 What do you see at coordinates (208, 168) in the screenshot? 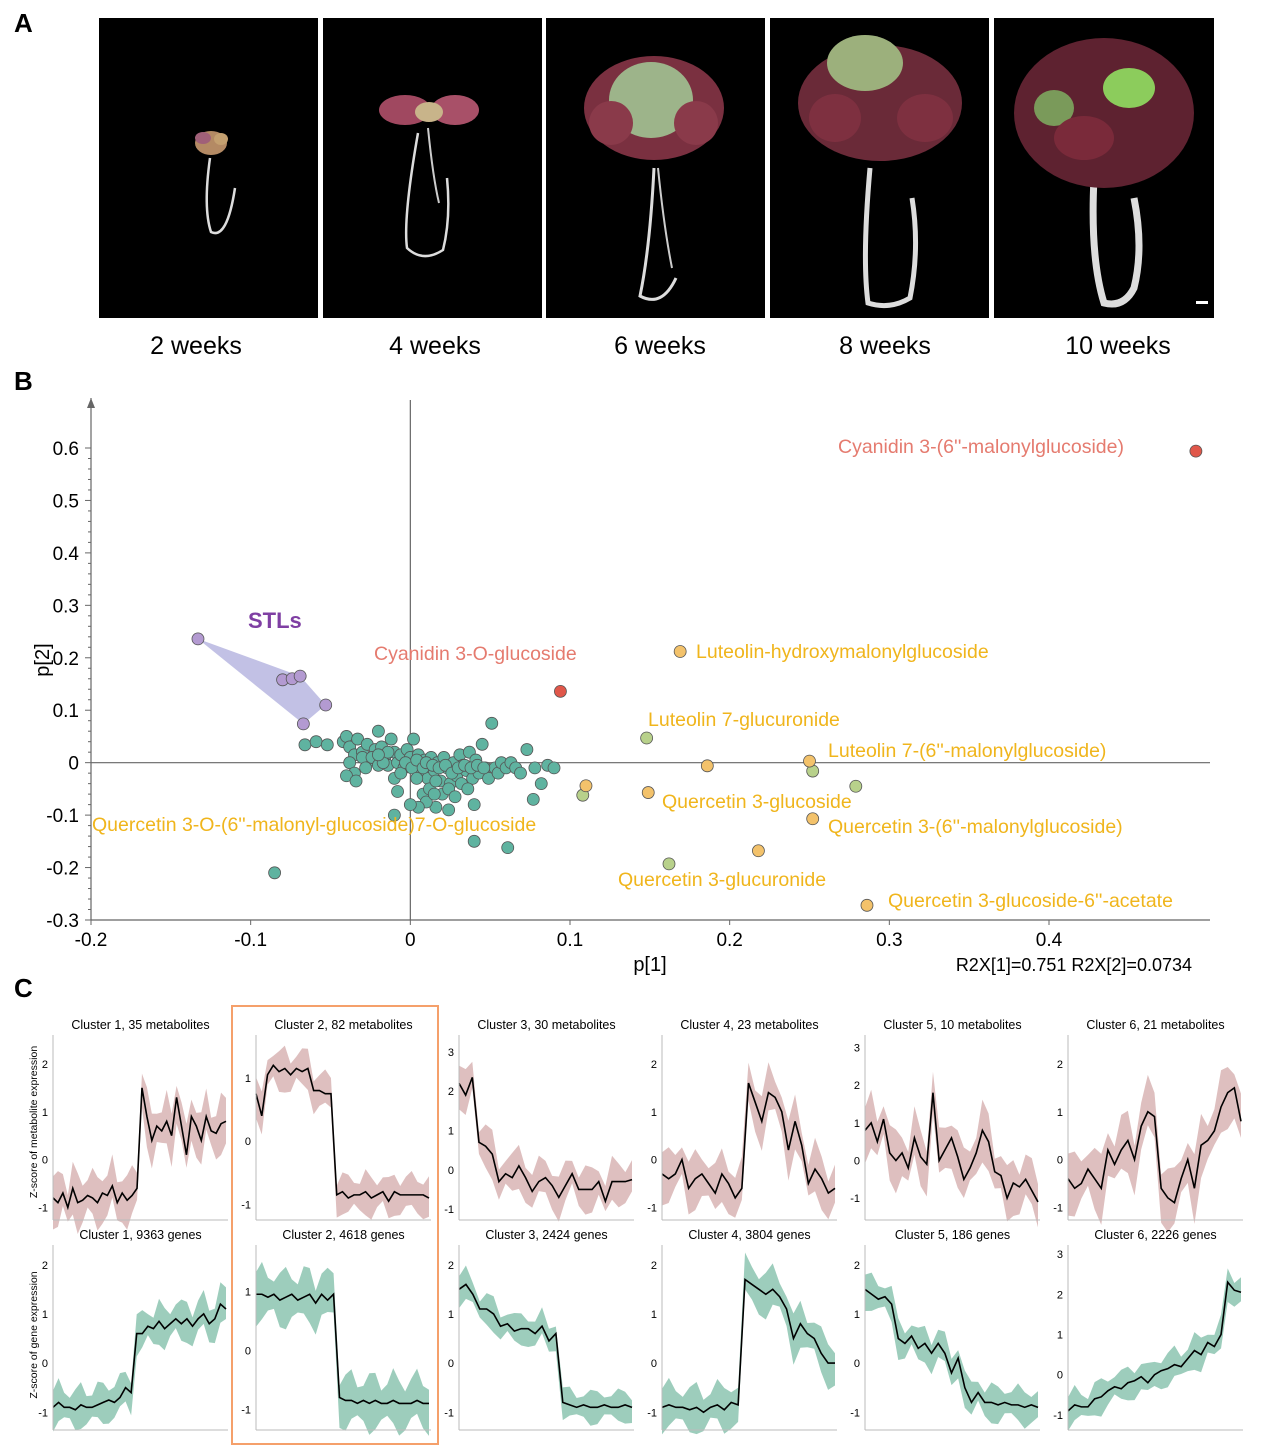
I see `plant-photo-2-weeks` at bounding box center [208, 168].